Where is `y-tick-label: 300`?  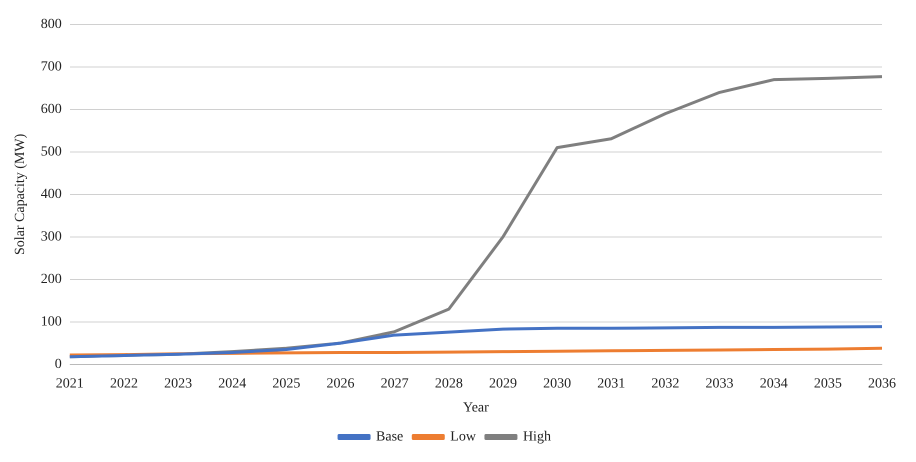 y-tick-label: 300 is located at coordinates (51, 237).